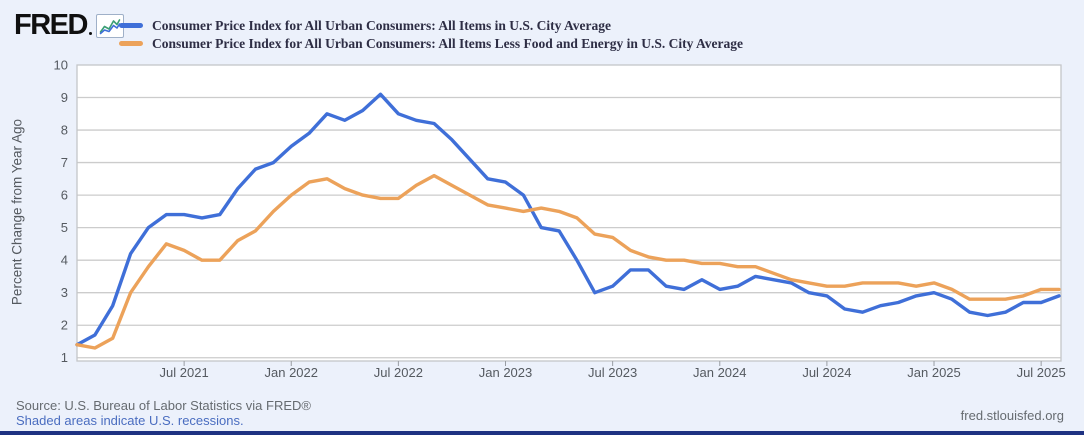 Image resolution: width=1084 pixels, height=435 pixels. Describe the element at coordinates (131, 43) in the screenshot. I see `legend-swatch-orange` at that location.